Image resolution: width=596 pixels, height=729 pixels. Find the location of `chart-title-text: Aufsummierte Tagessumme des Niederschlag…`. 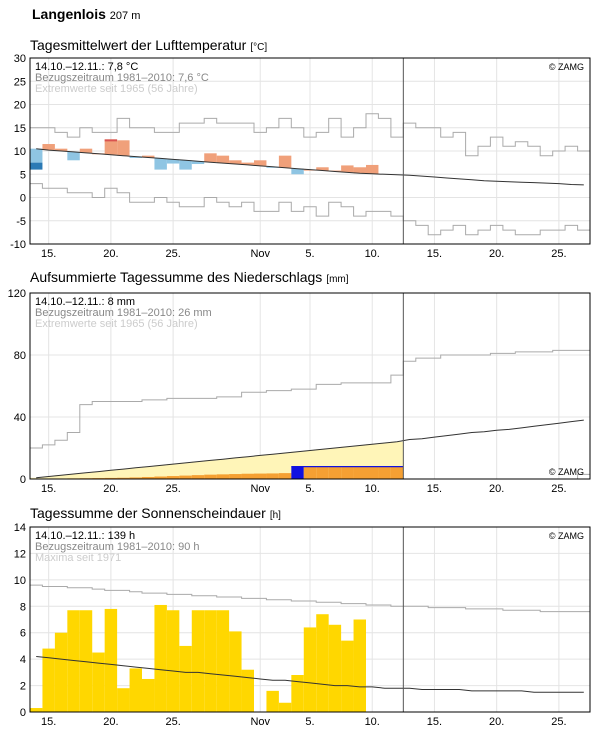

chart-title-text: Aufsummierte Tagessumme des Niederschlag… is located at coordinates (176, 277).